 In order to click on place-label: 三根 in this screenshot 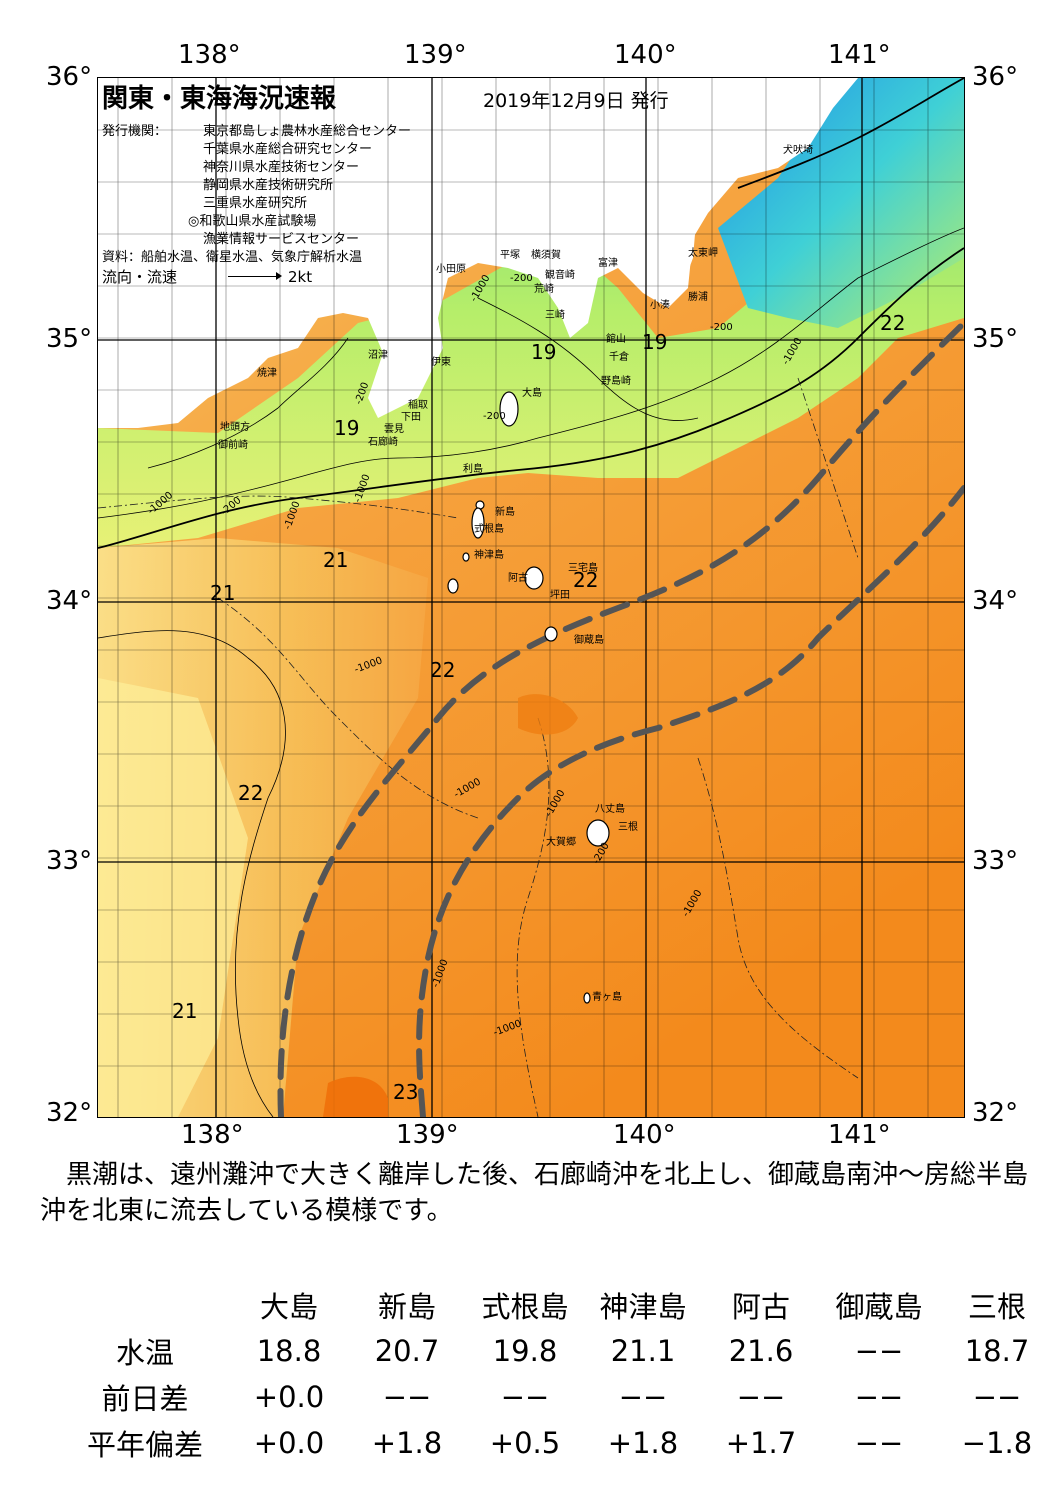, I will do `click(628, 827)`.